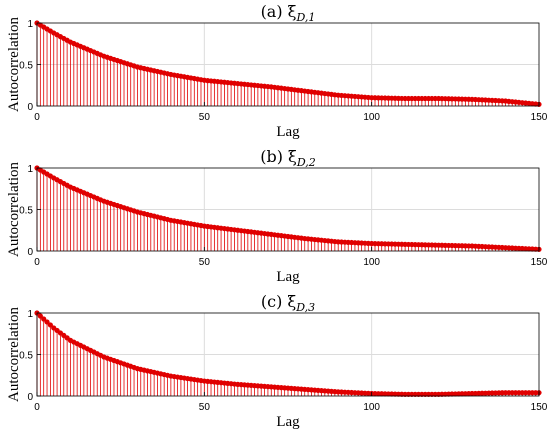 This screenshot has width=550, height=433. I want to click on chart-title: (c) ξD,3, so click(288, 303).